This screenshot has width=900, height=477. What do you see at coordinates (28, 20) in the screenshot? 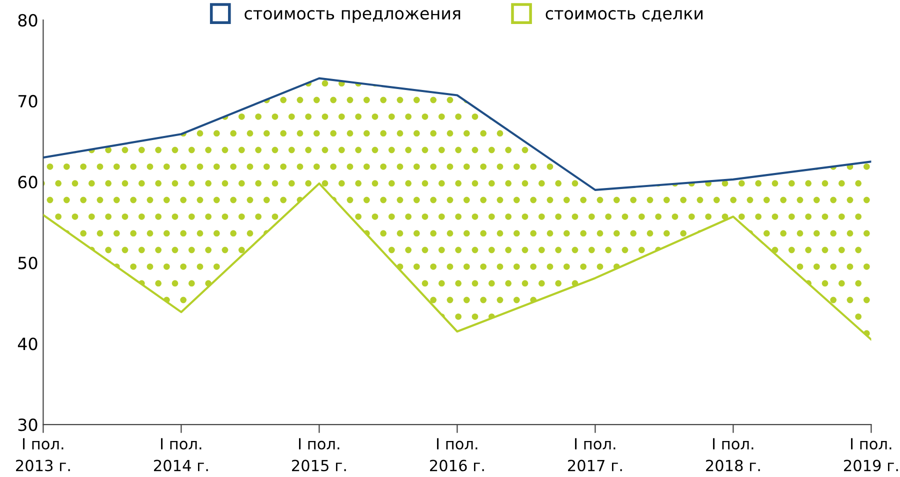
I see `y-tick-label: 80` at bounding box center [28, 20].